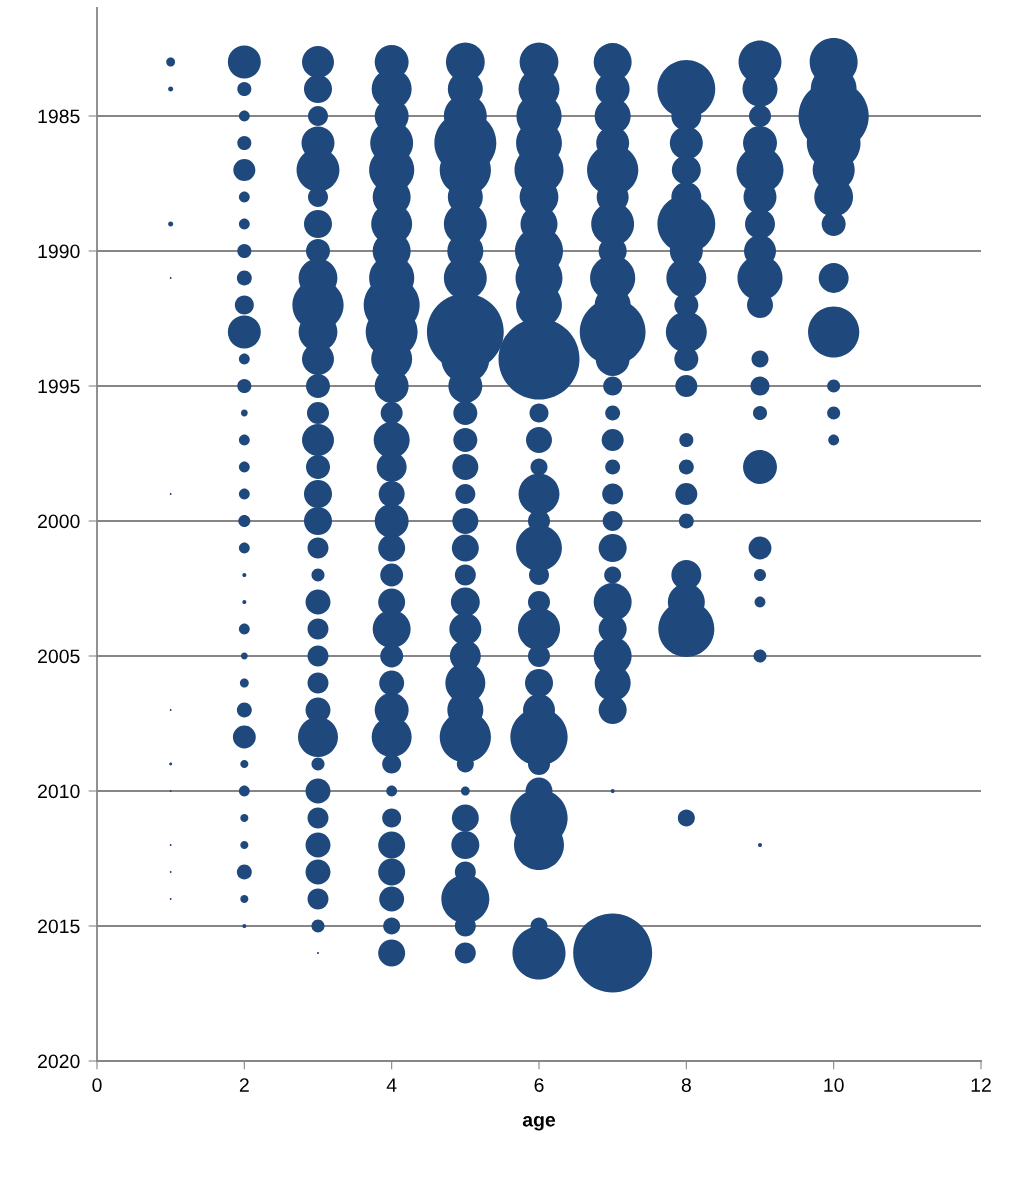 The height and width of the screenshot is (1177, 1013). What do you see at coordinates (59, 1061) in the screenshot?
I see `y-tick-label: 2020` at bounding box center [59, 1061].